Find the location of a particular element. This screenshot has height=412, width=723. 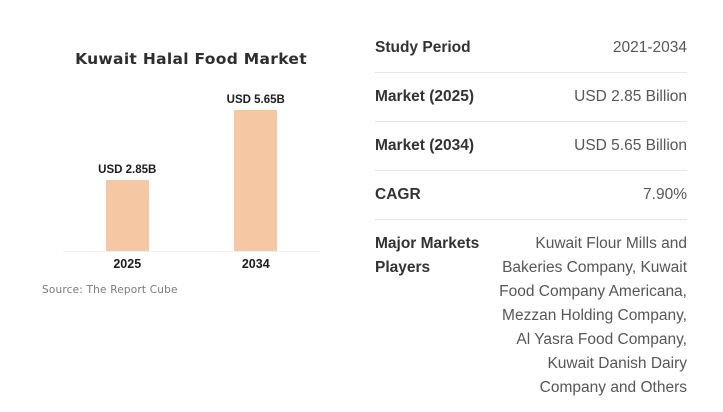

row-label: CAGR is located at coordinates (398, 195).